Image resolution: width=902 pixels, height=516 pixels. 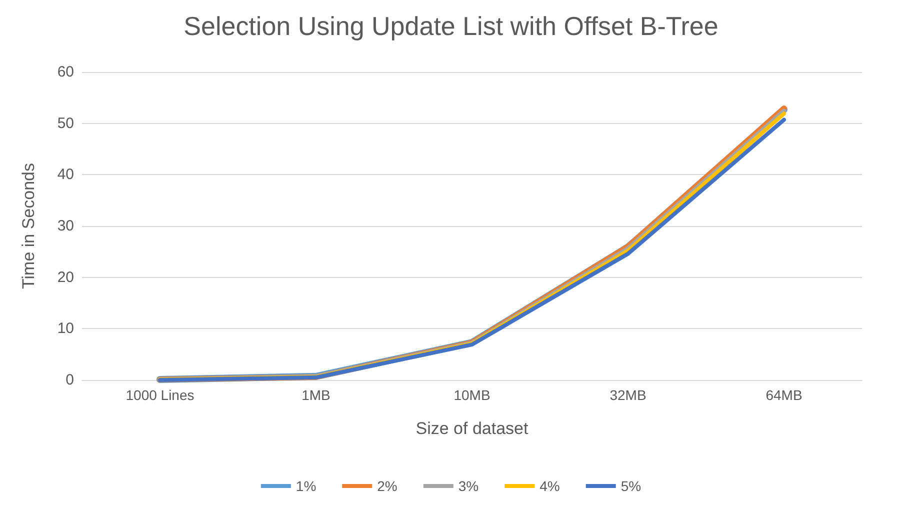 What do you see at coordinates (160, 395) in the screenshot?
I see `x-tick-label: 1000 Lines` at bounding box center [160, 395].